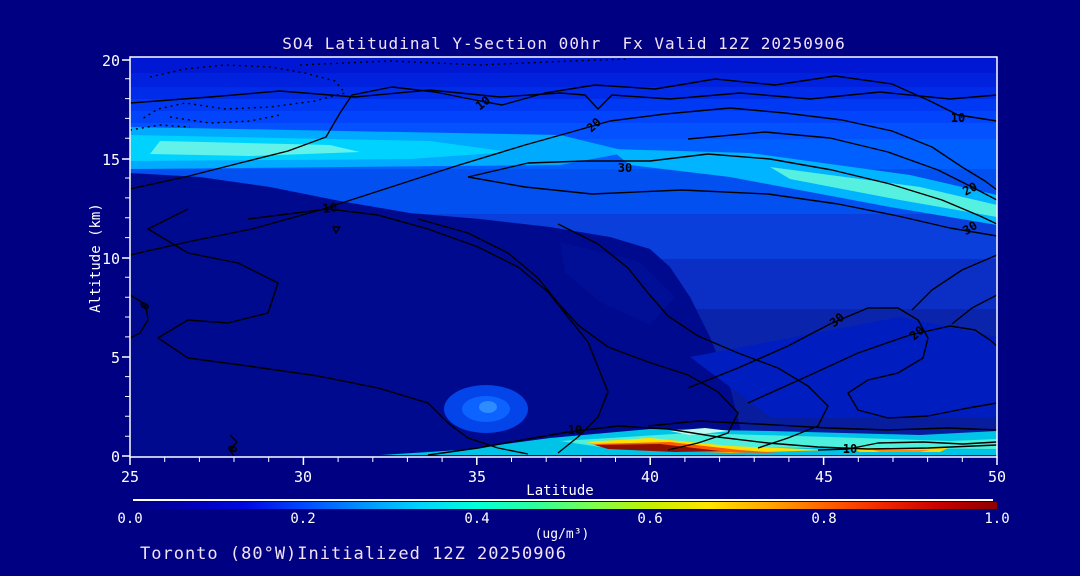 This screenshot has width=1080, height=576. Describe the element at coordinates (824, 477) in the screenshot. I see `x-tick-45: 45` at that location.